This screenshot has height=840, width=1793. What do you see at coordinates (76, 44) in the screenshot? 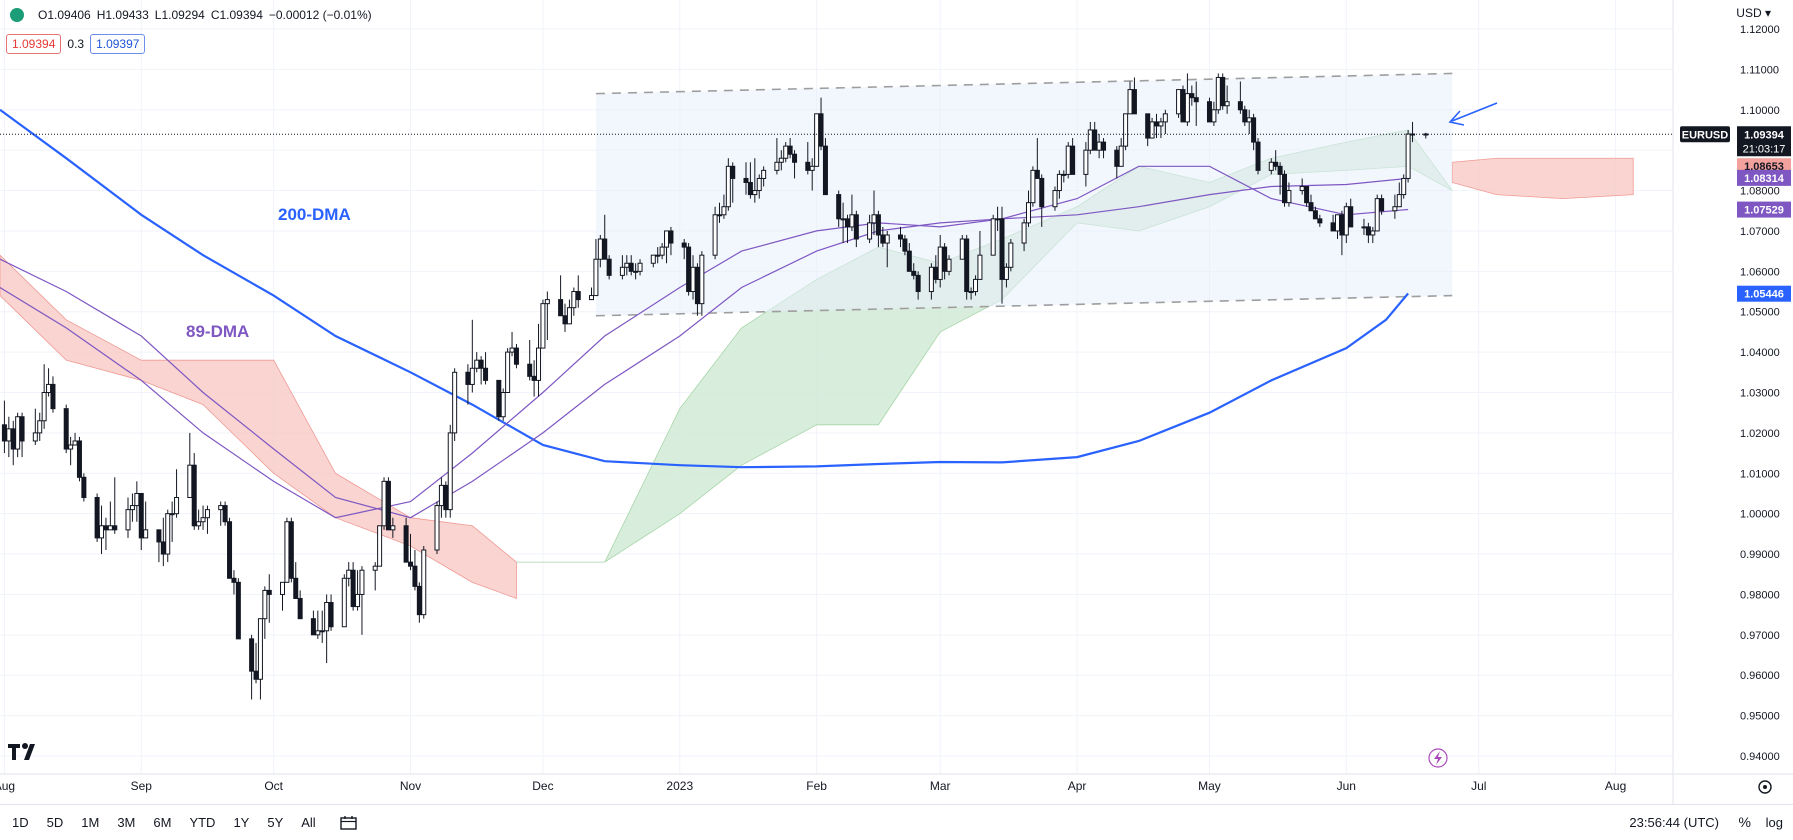
I see `quote-row: 1.09394 0.3 1.09397` at bounding box center [76, 44].